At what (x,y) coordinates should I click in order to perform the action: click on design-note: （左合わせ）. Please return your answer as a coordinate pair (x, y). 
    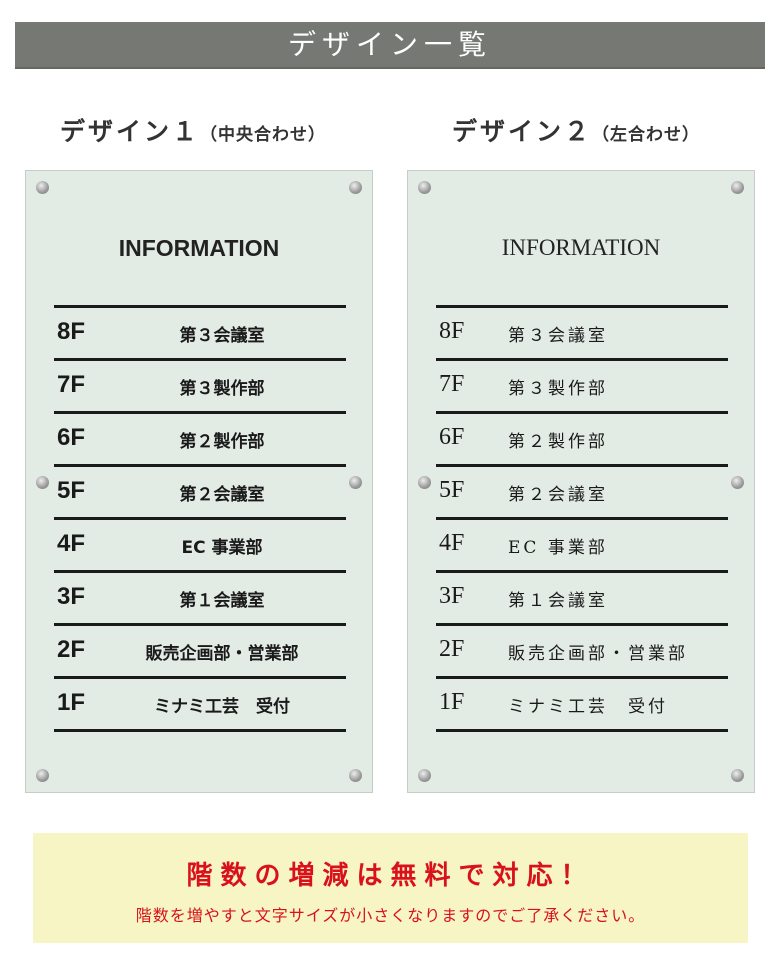
    Looking at the image, I should click on (646, 135).